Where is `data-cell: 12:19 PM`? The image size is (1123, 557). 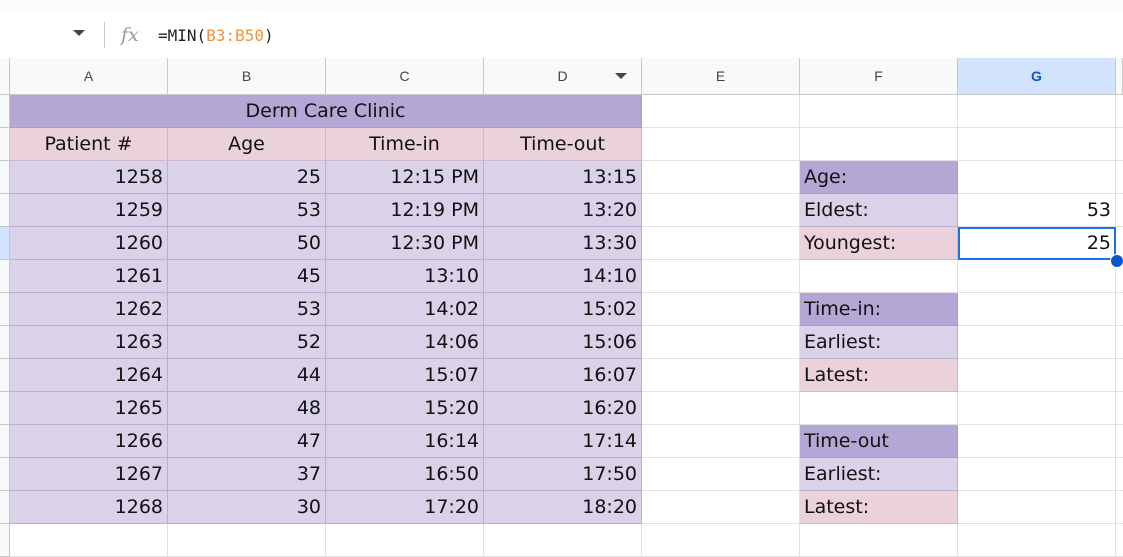
data-cell: 12:19 PM is located at coordinates (405, 210).